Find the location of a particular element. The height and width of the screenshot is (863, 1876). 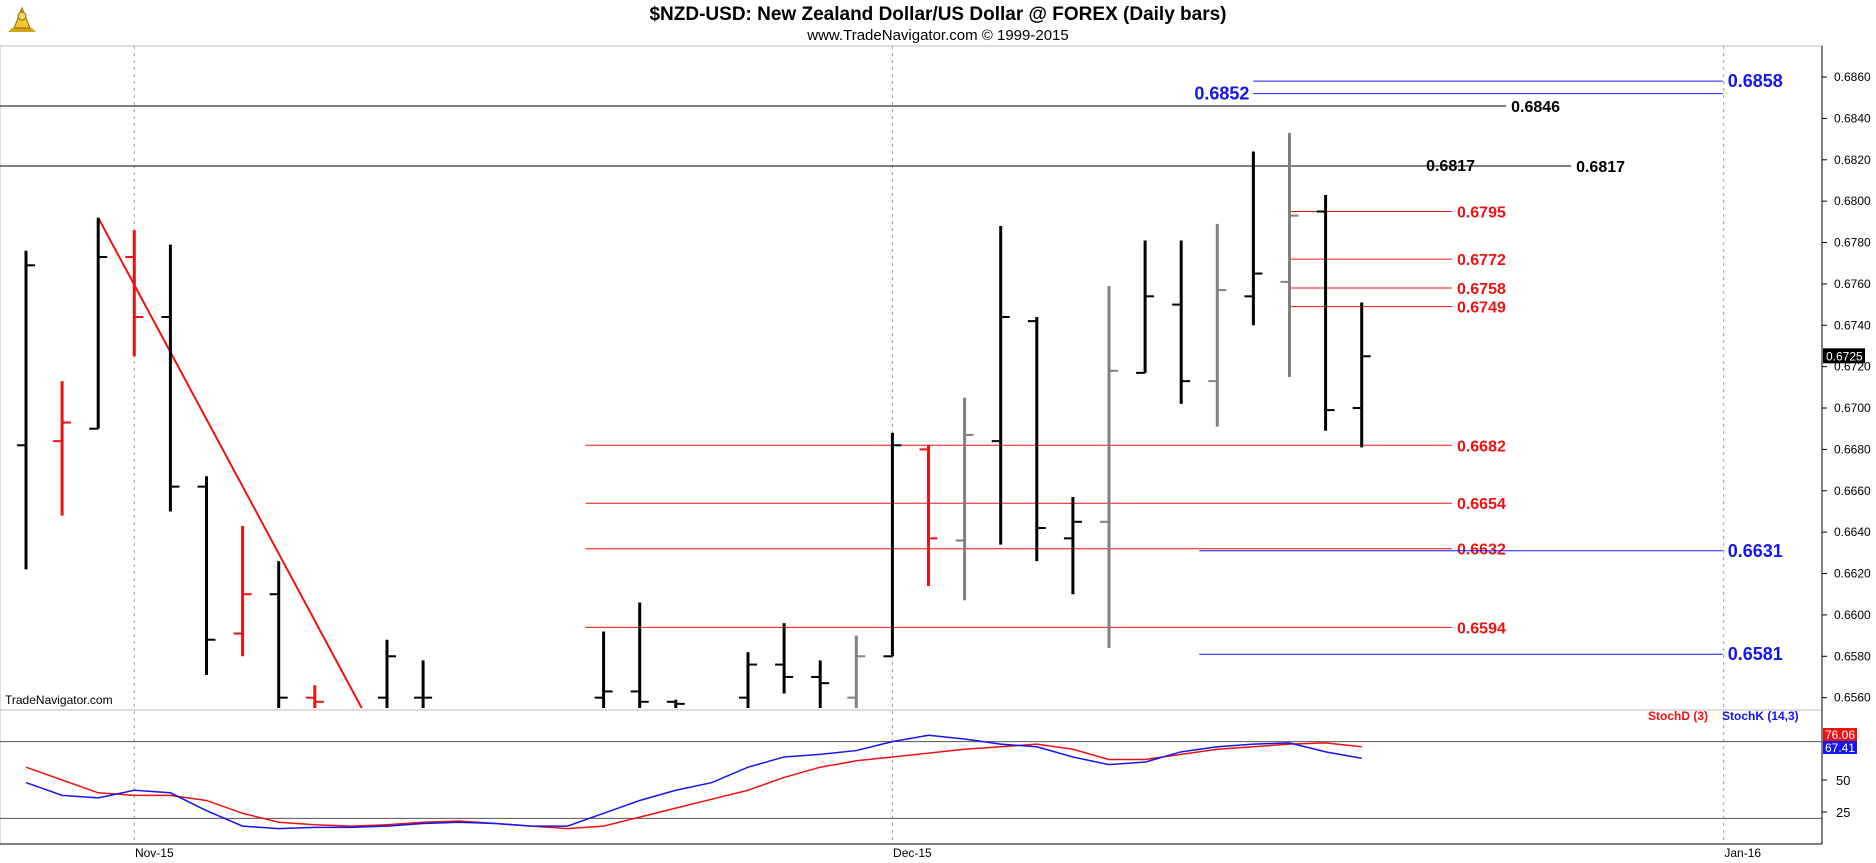

price-tick-label: 0.6700 is located at coordinates (1852, 408).